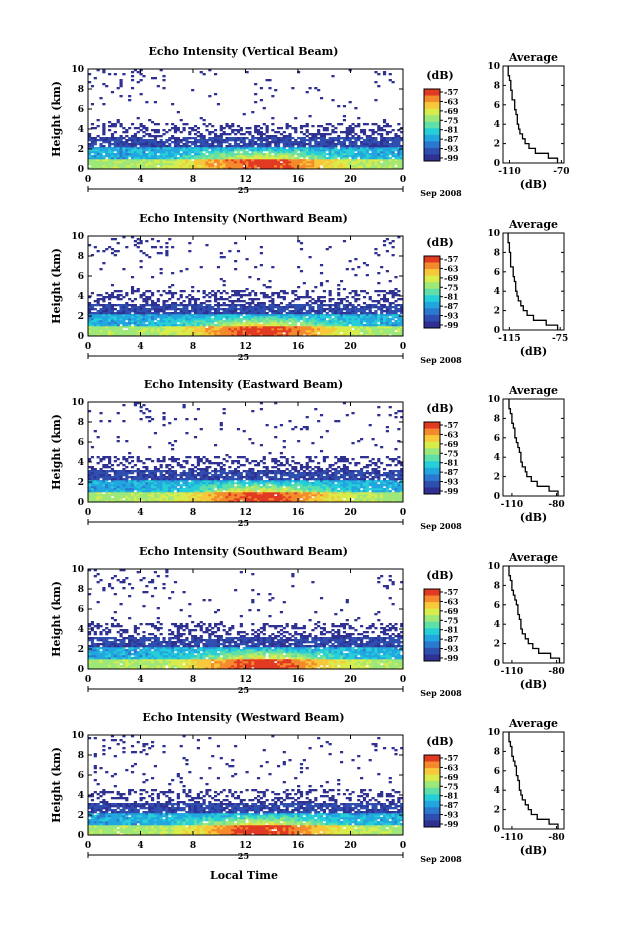  I want to click on average-title: Average, so click(533, 224).